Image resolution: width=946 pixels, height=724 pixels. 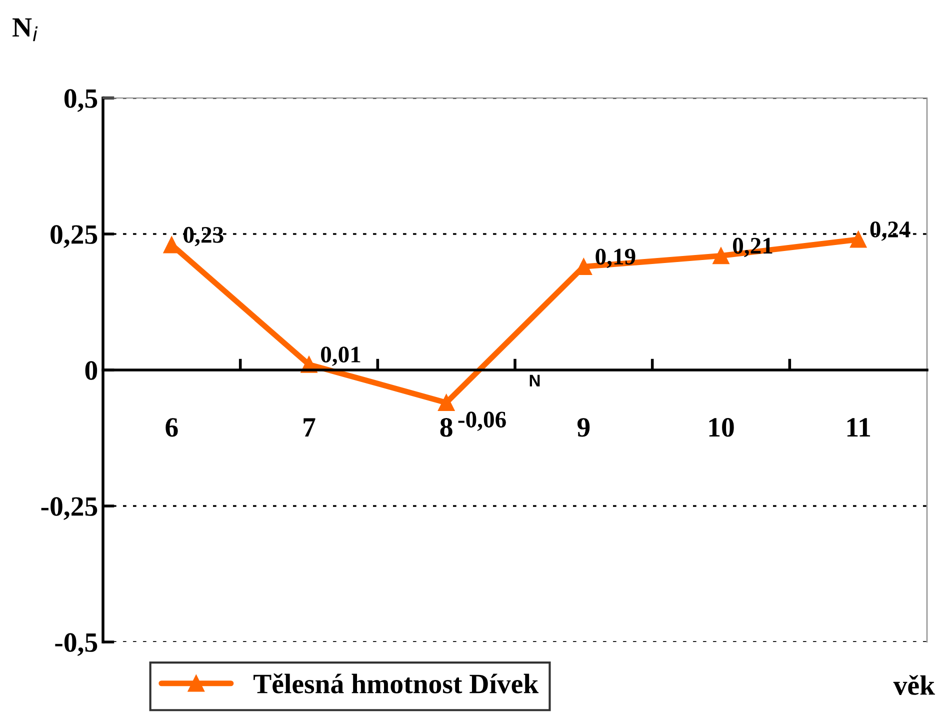 I want to click on x-tick-label: 10, so click(x=721, y=427).